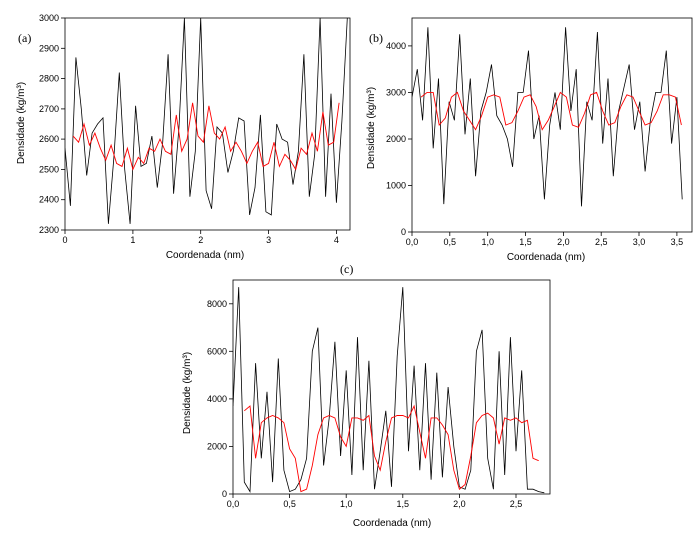 The height and width of the screenshot is (535, 697). I want to click on y-tick-label: 2800, so click(49, 79).